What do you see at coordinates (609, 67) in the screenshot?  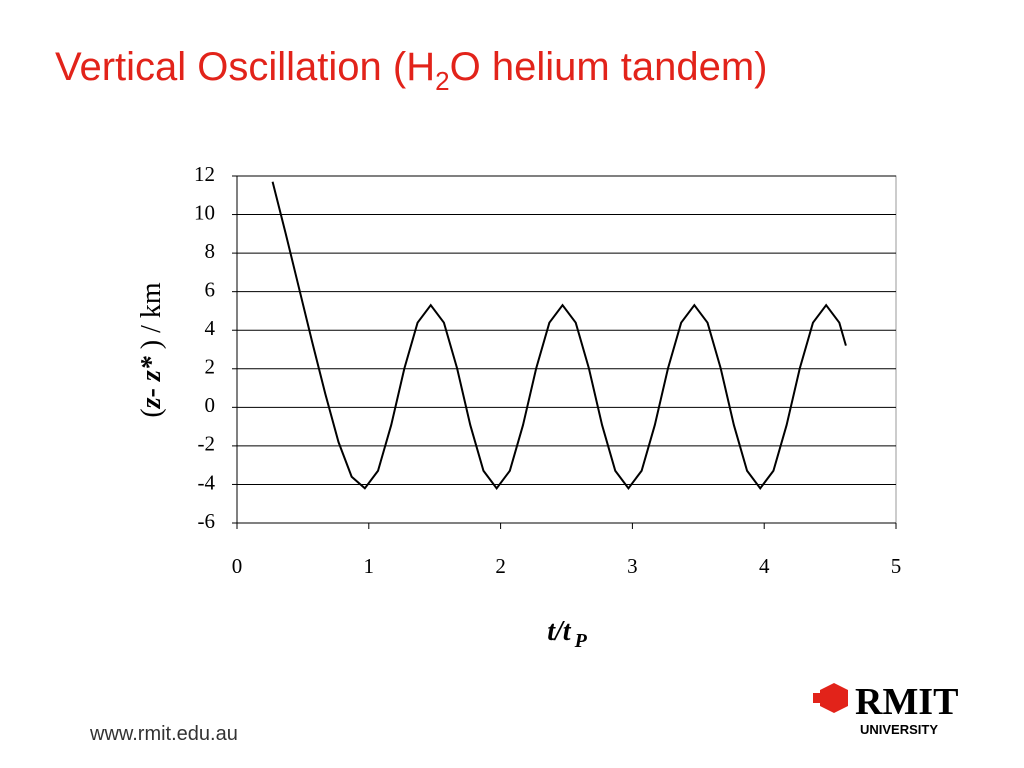 I see `title-part: O helium tandem)` at bounding box center [609, 67].